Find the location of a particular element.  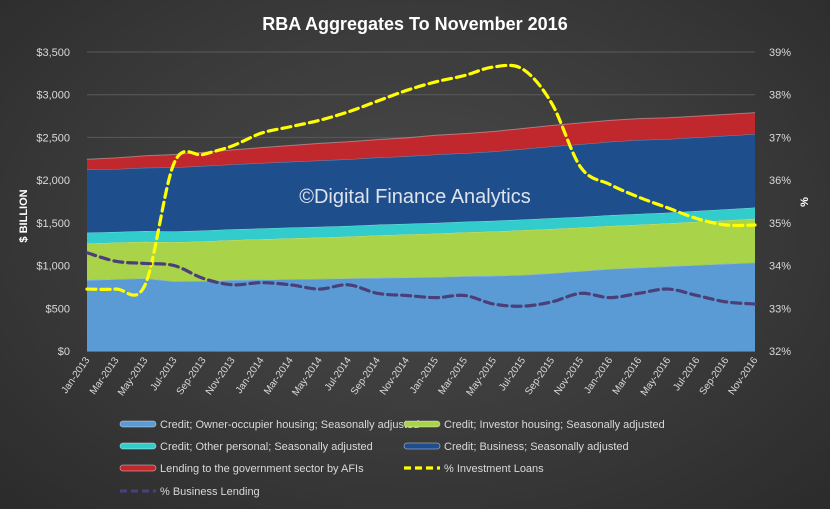

x-tick-label: Nov-2016 is located at coordinates (744, 376).